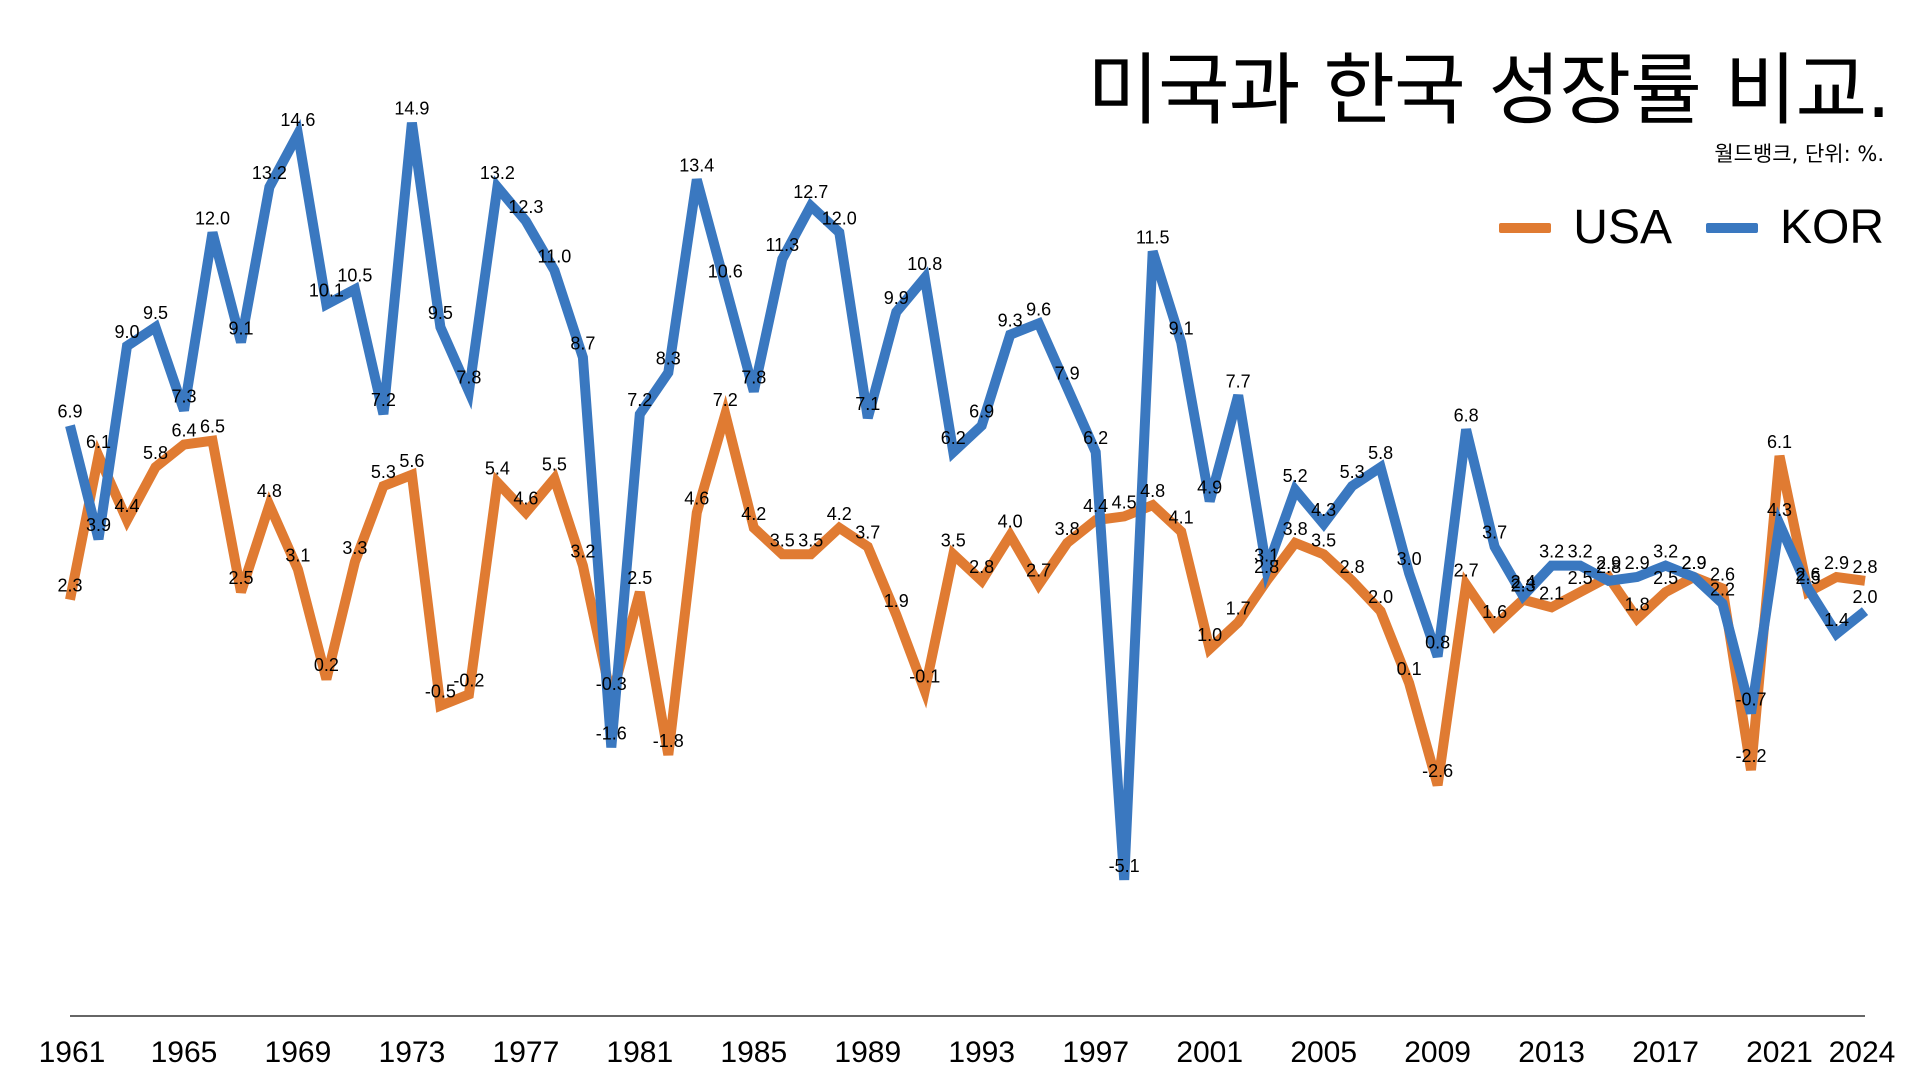  I want to click on data-label-kor-2016: 2.9, so click(1637, 563).